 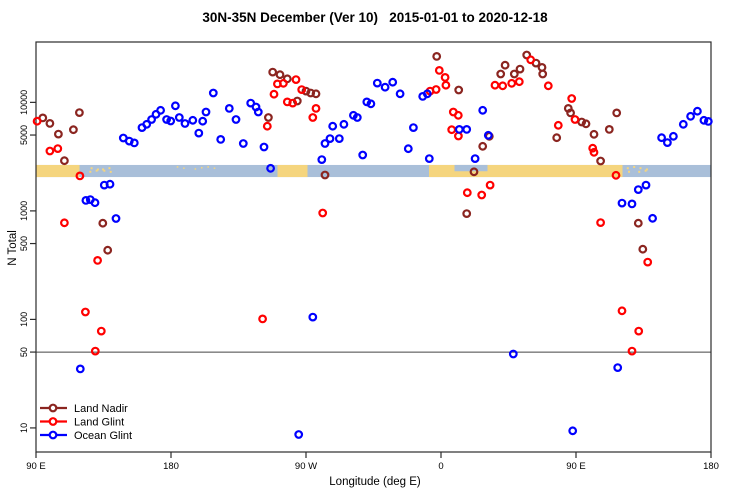 What do you see at coordinates (306, 466) in the screenshot?
I see `x-tick-label: 90 W` at bounding box center [306, 466].